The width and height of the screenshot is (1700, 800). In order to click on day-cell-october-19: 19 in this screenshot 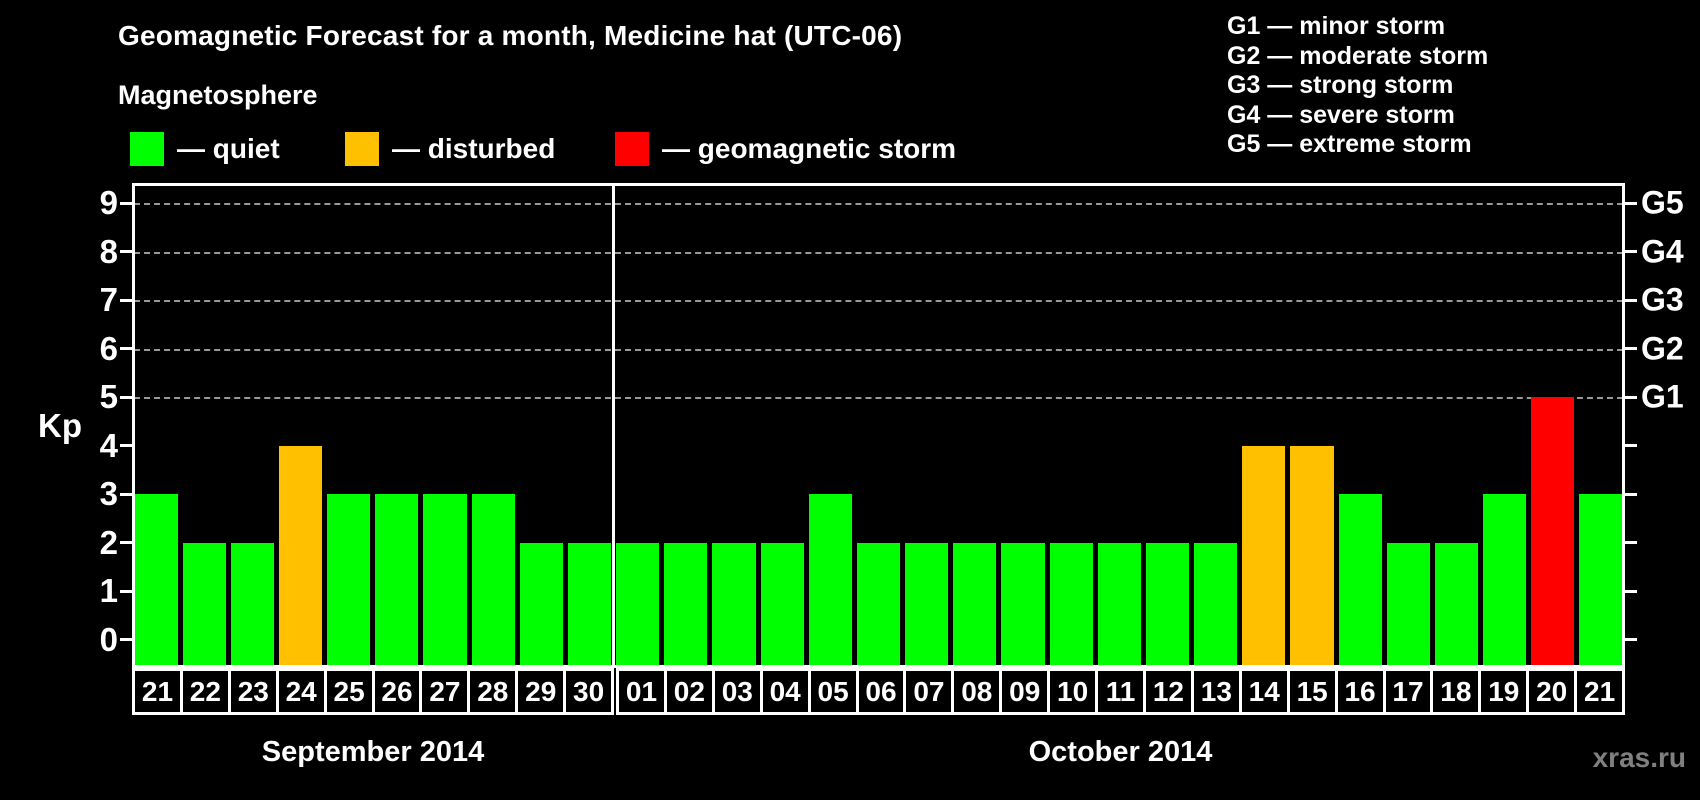, I will do `click(1505, 691)`.